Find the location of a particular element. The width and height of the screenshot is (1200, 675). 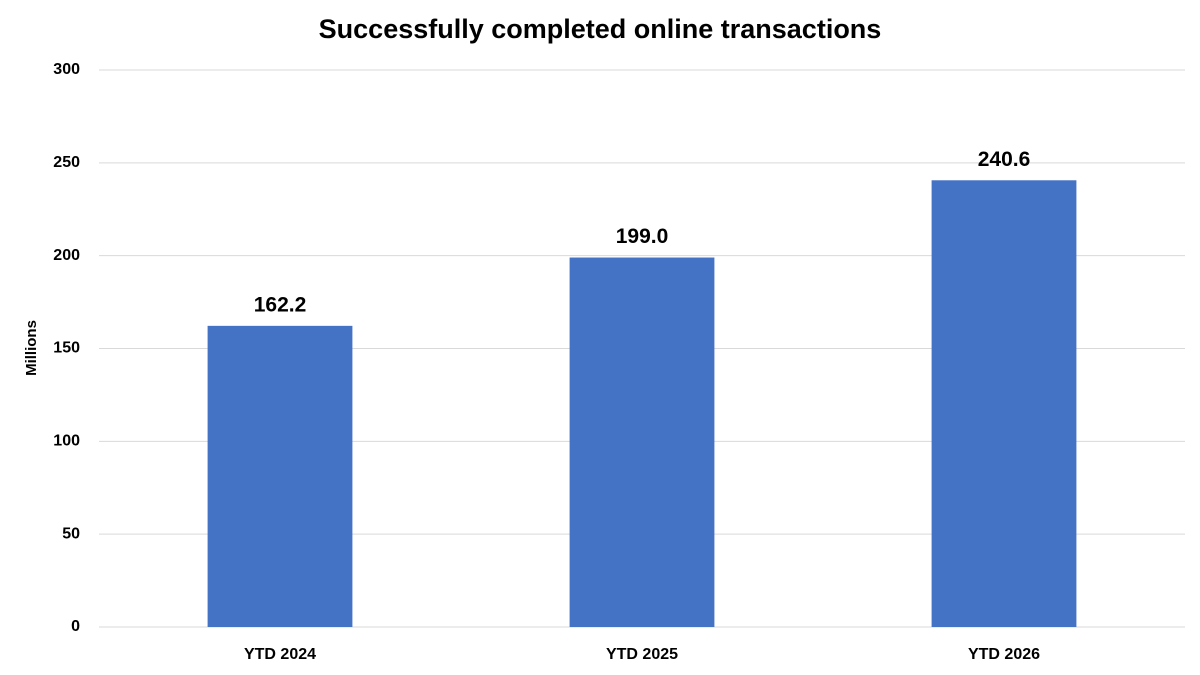

y-tick-label: 100 is located at coordinates (66, 441).